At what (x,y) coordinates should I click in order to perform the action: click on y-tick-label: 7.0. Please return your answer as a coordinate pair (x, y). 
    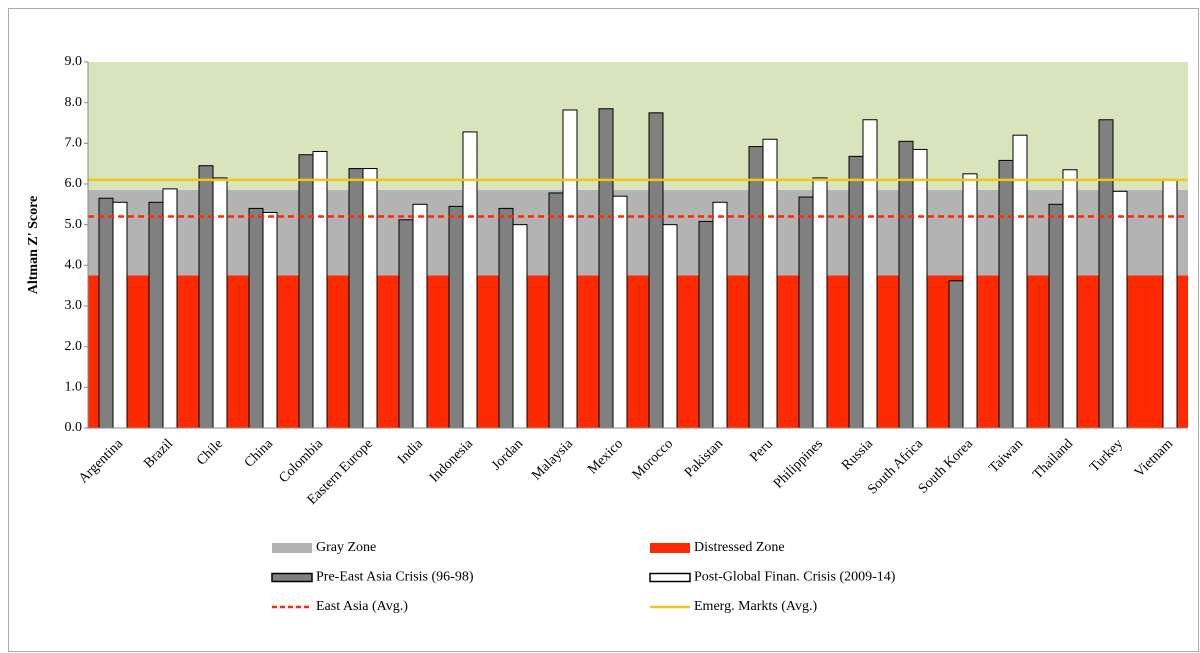
    Looking at the image, I should click on (74, 143).